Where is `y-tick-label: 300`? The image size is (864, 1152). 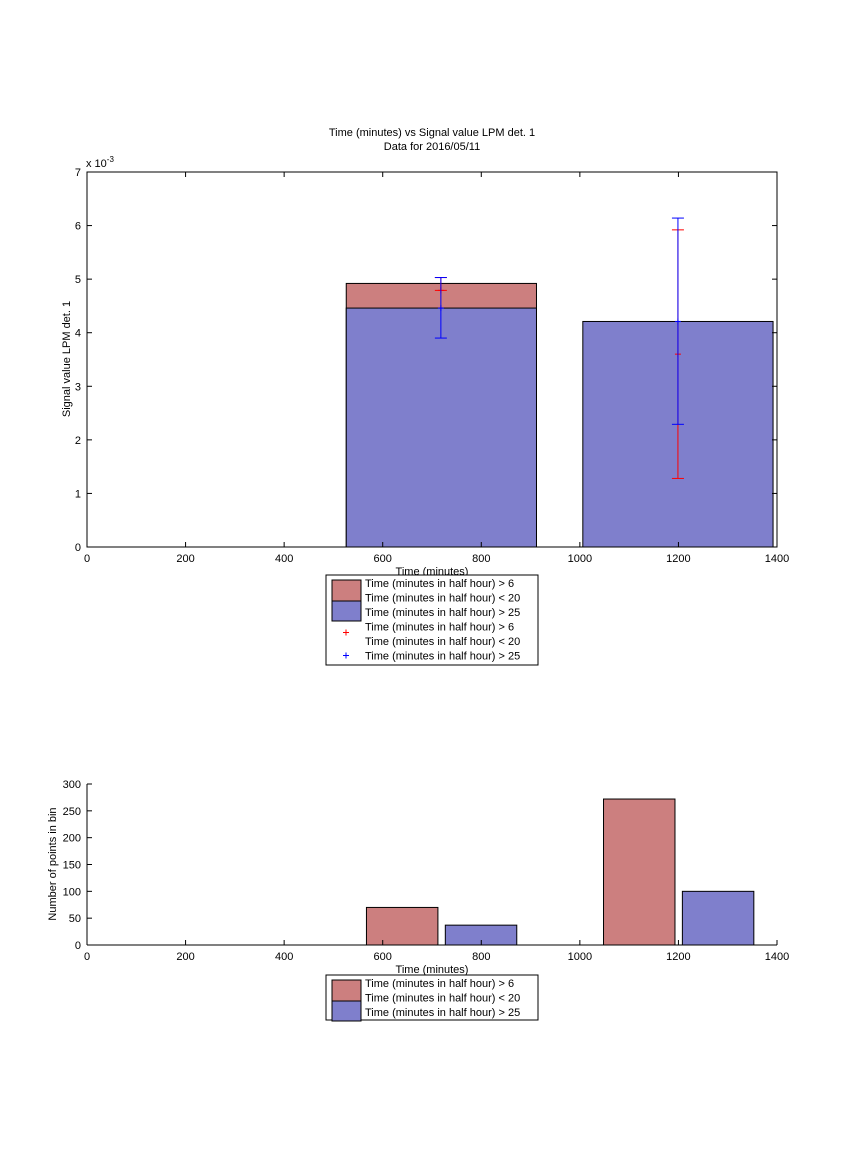 y-tick-label: 300 is located at coordinates (72, 785).